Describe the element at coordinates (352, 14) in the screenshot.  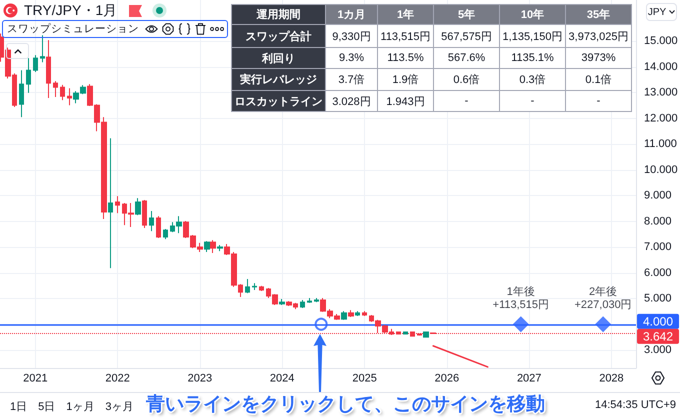
I see `category-label: 1カ月` at that location.